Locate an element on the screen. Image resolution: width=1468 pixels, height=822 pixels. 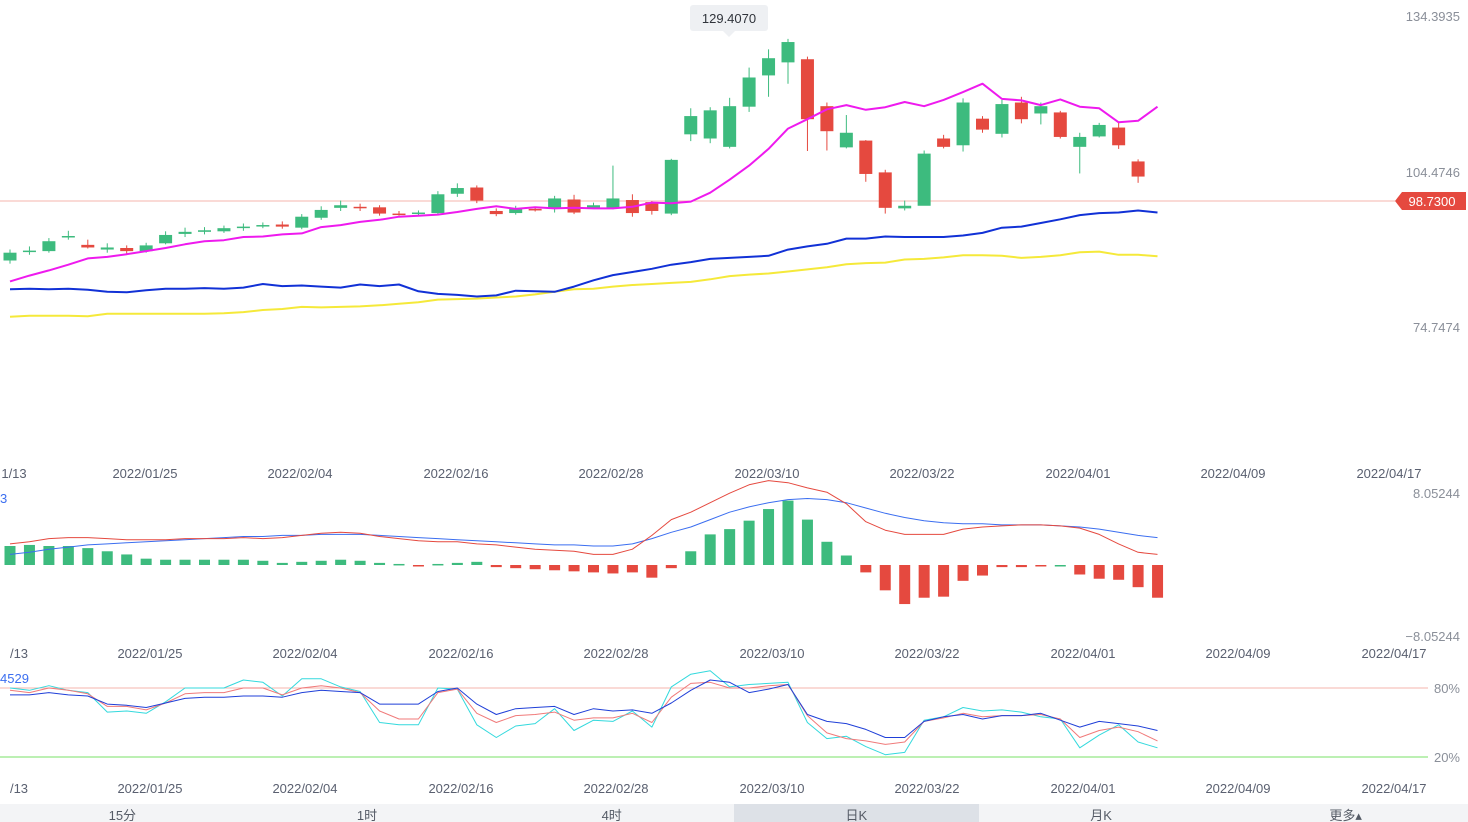
period-tab-1h: 1时 is located at coordinates (367, 815).